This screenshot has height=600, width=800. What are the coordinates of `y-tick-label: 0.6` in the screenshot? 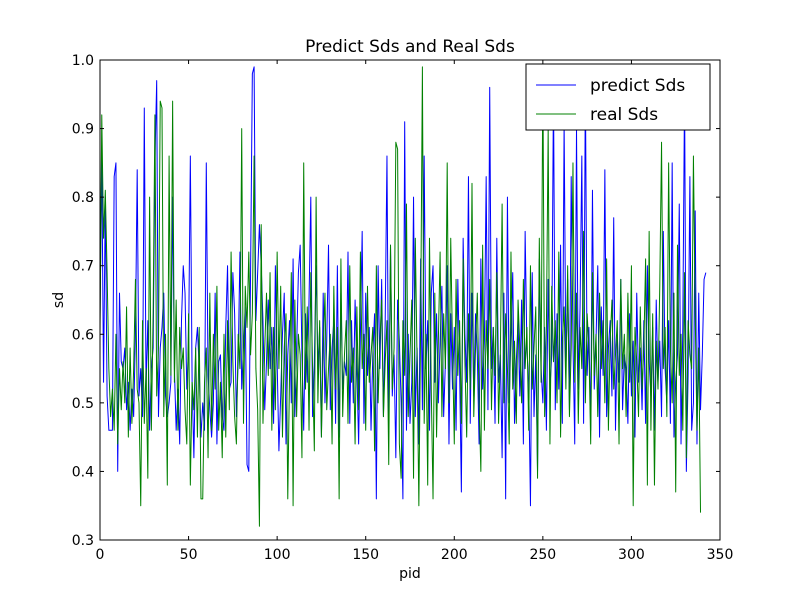 It's located at (83, 335).